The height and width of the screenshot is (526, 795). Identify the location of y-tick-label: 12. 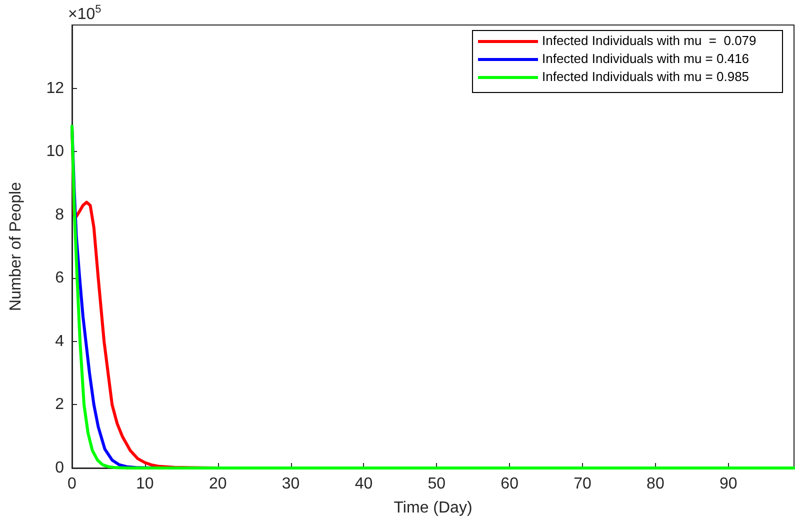
(55, 88).